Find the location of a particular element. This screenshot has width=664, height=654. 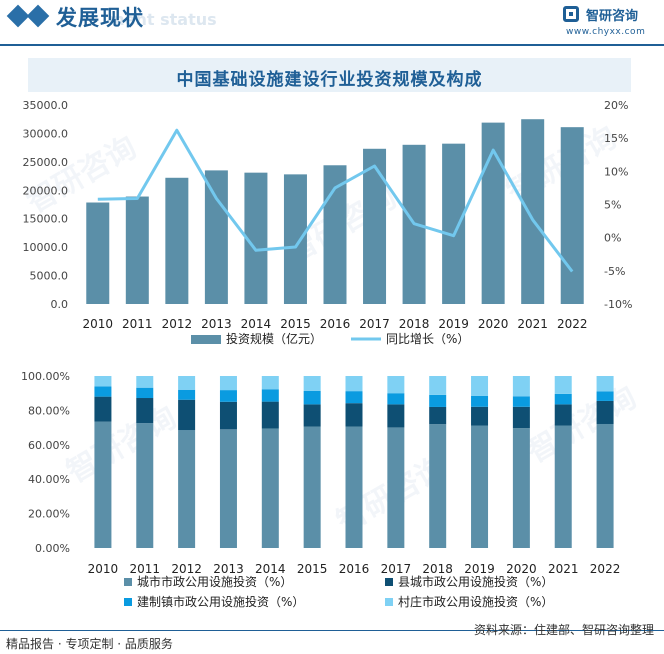

legend-label: 投资规模（亿元） is located at coordinates (274, 338).